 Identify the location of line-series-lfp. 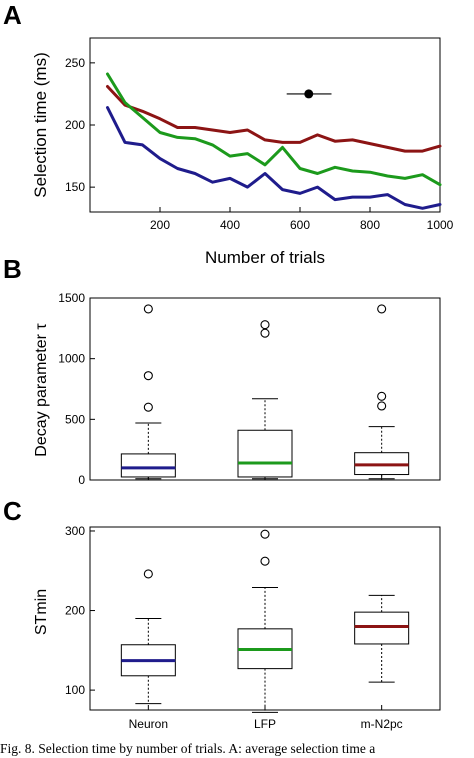
(274, 129).